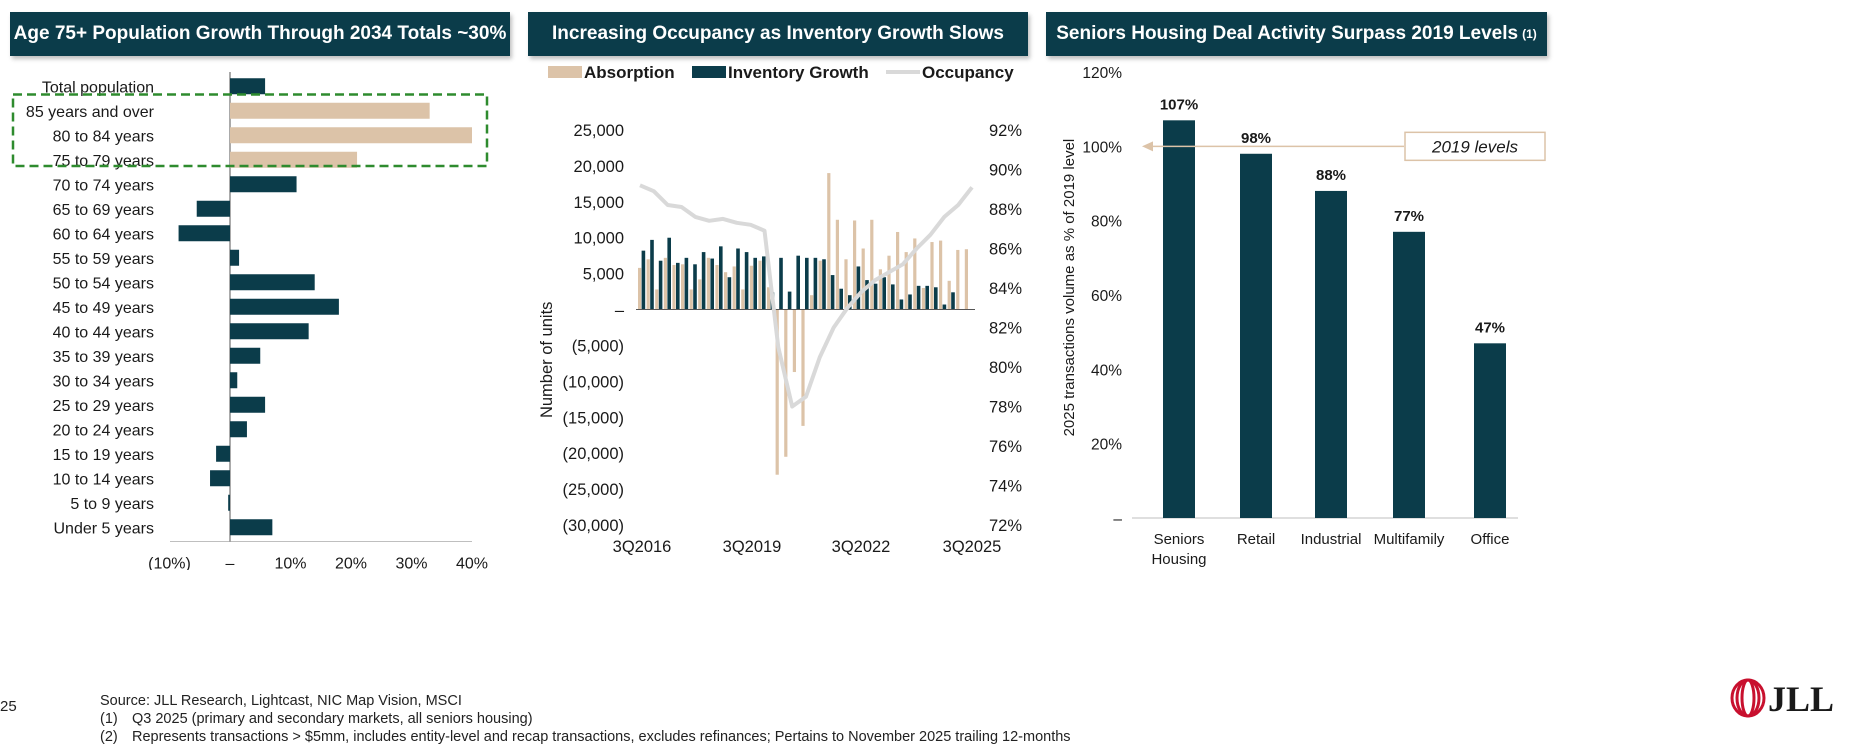 Image resolution: width=1857 pixels, height=747 pixels. What do you see at coordinates (109, 737) in the screenshot?
I see `footnote-2-number: (2)` at bounding box center [109, 737].